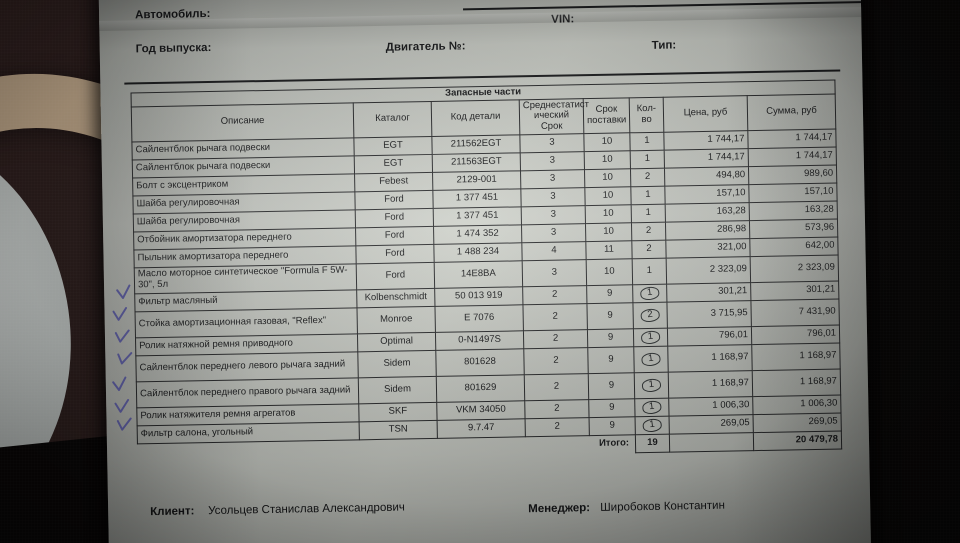 The image size is (960, 543). I want to click on col-header-delivery-term: Срок поставки, so click(606, 115).